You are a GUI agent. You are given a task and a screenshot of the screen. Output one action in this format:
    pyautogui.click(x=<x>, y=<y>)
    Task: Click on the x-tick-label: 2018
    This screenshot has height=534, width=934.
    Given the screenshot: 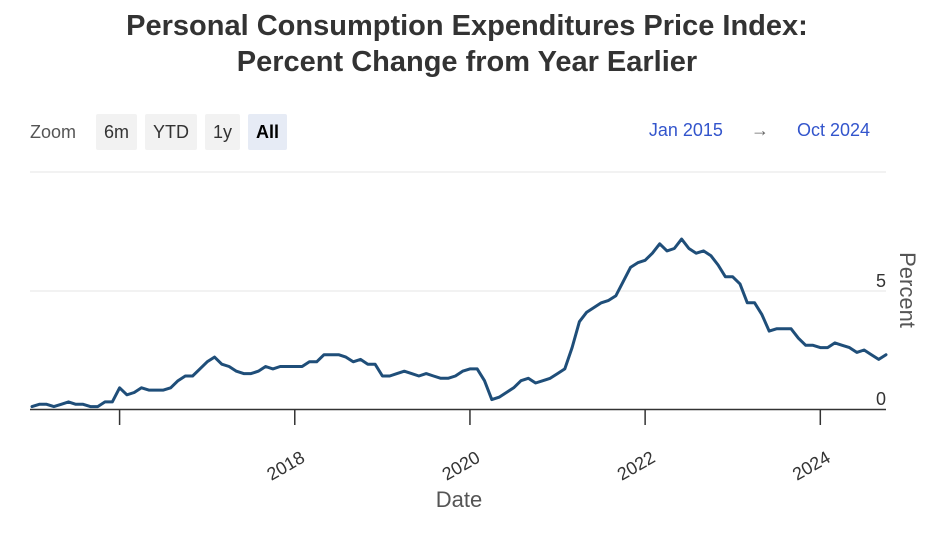 What is the action you would take?
    pyautogui.click(x=285, y=465)
    